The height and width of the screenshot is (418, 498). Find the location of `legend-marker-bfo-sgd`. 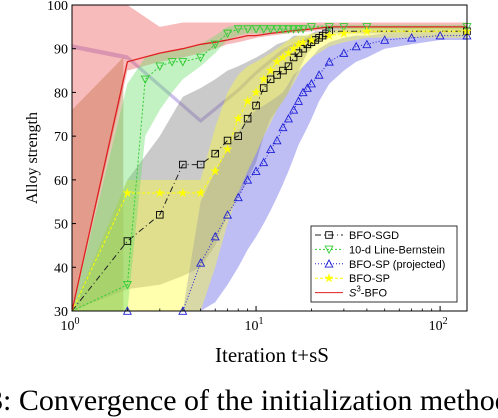

legend-marker-bfo-sgd is located at coordinates (329, 235).